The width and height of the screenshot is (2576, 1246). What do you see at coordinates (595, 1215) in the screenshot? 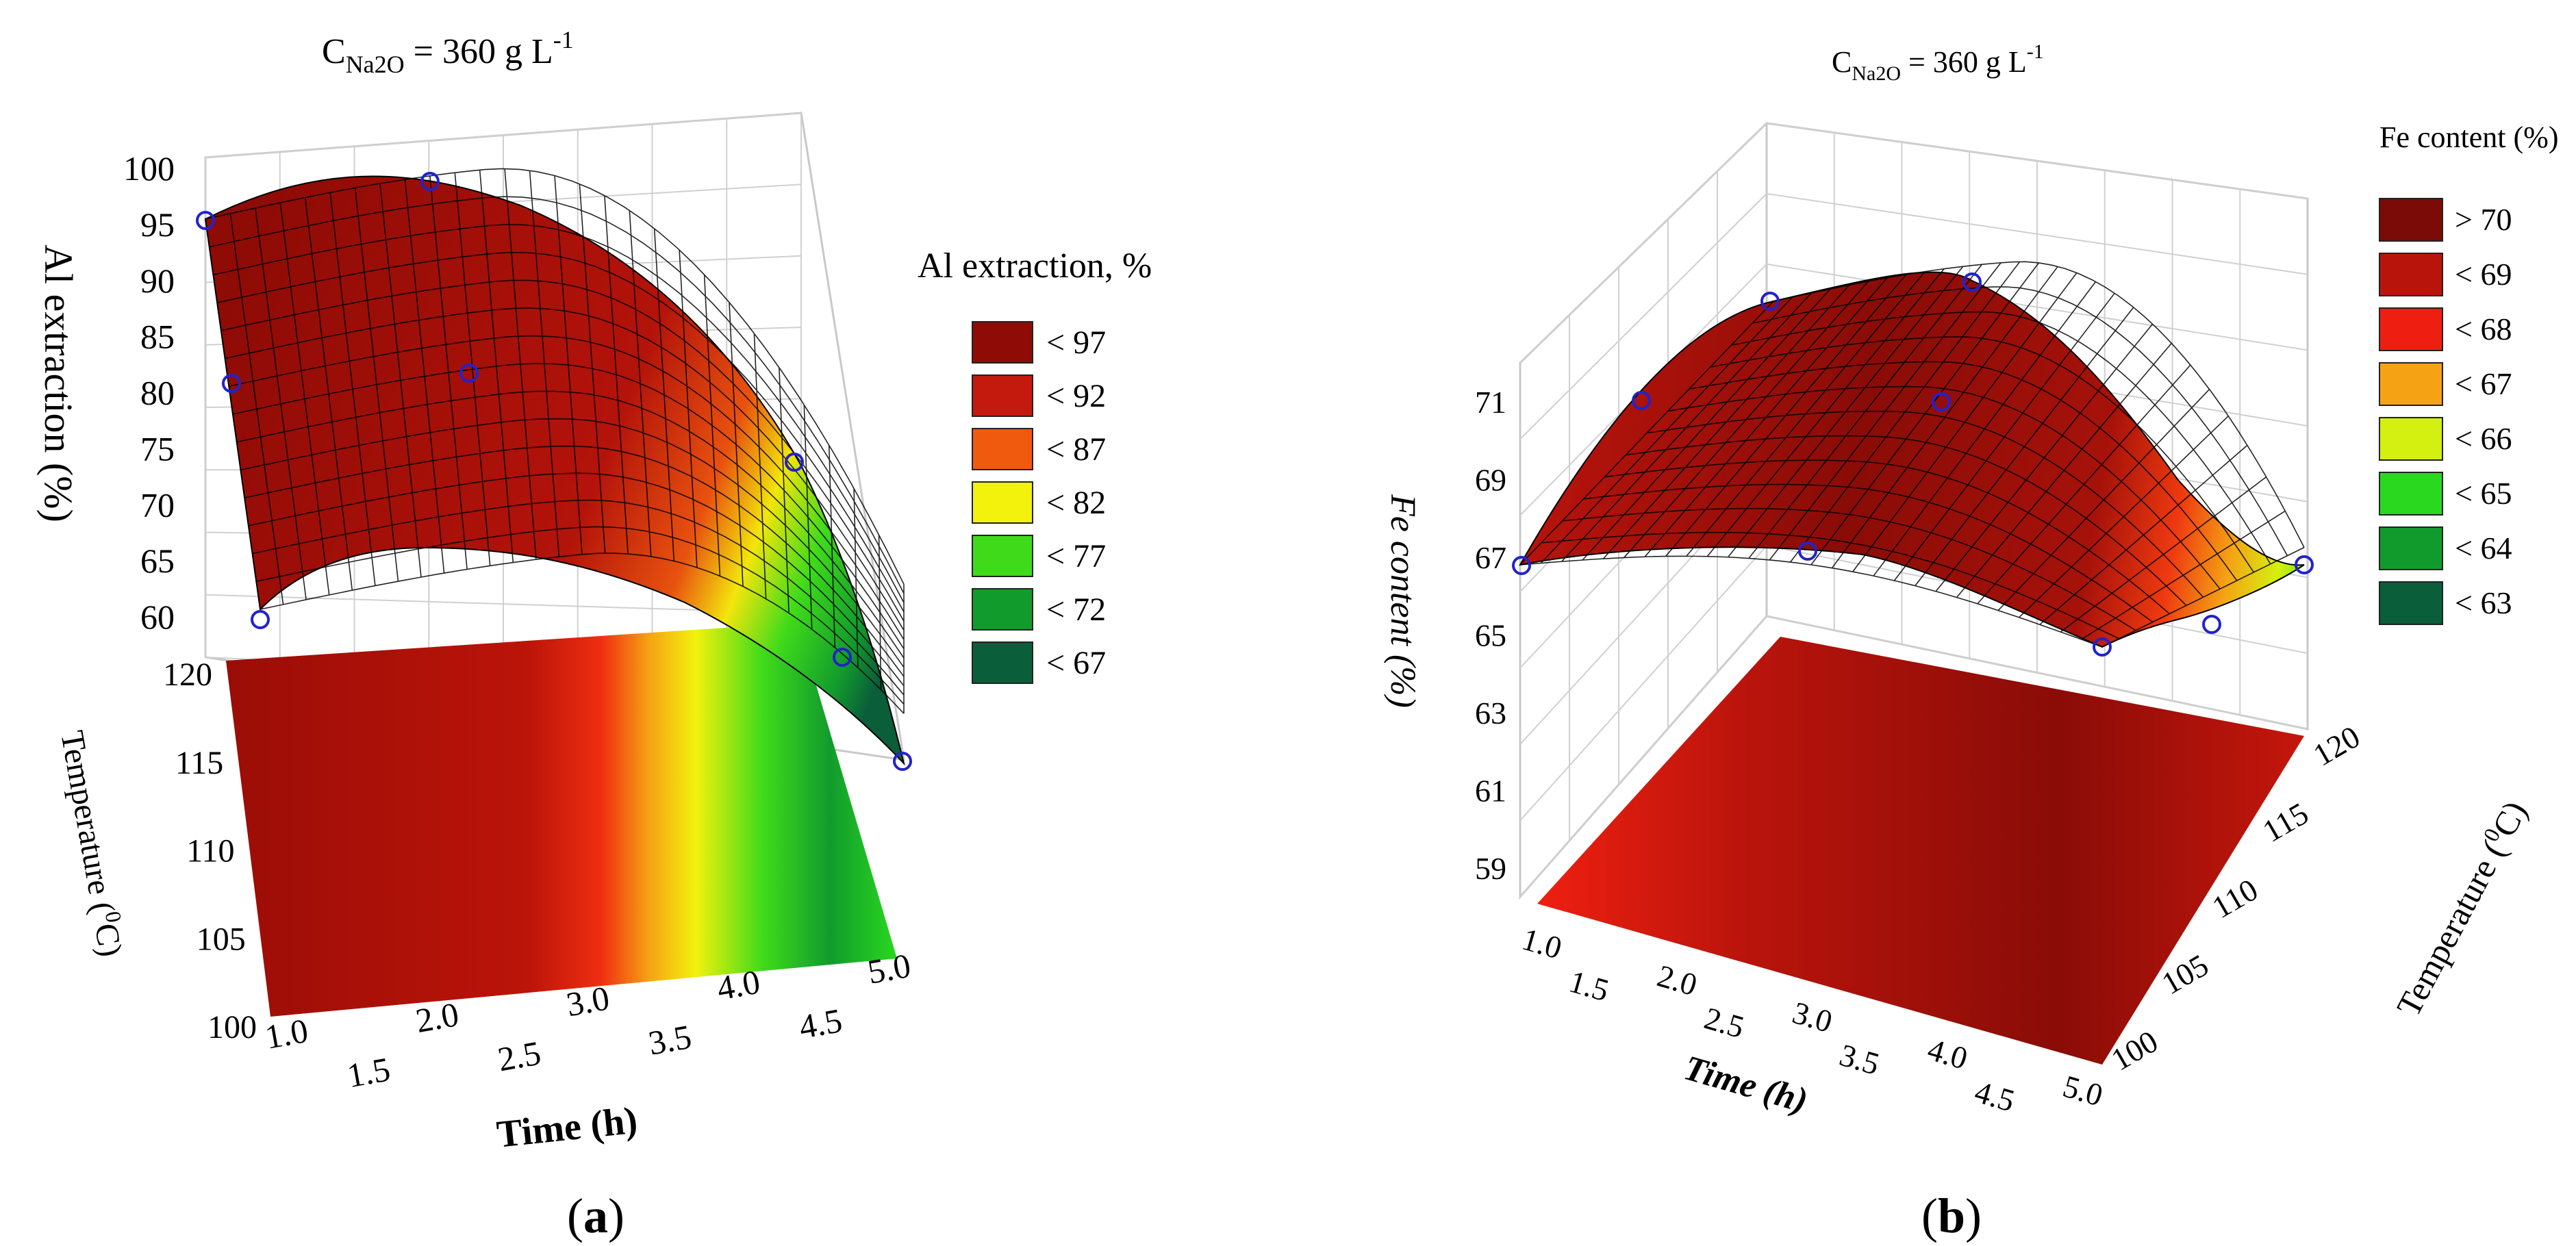
I see `panel-a-label: (a)` at bounding box center [595, 1215].